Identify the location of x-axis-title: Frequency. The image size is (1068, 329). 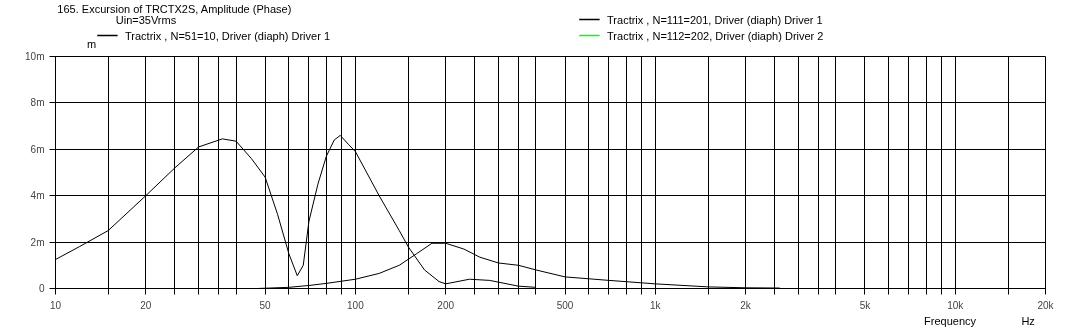
(950, 320).